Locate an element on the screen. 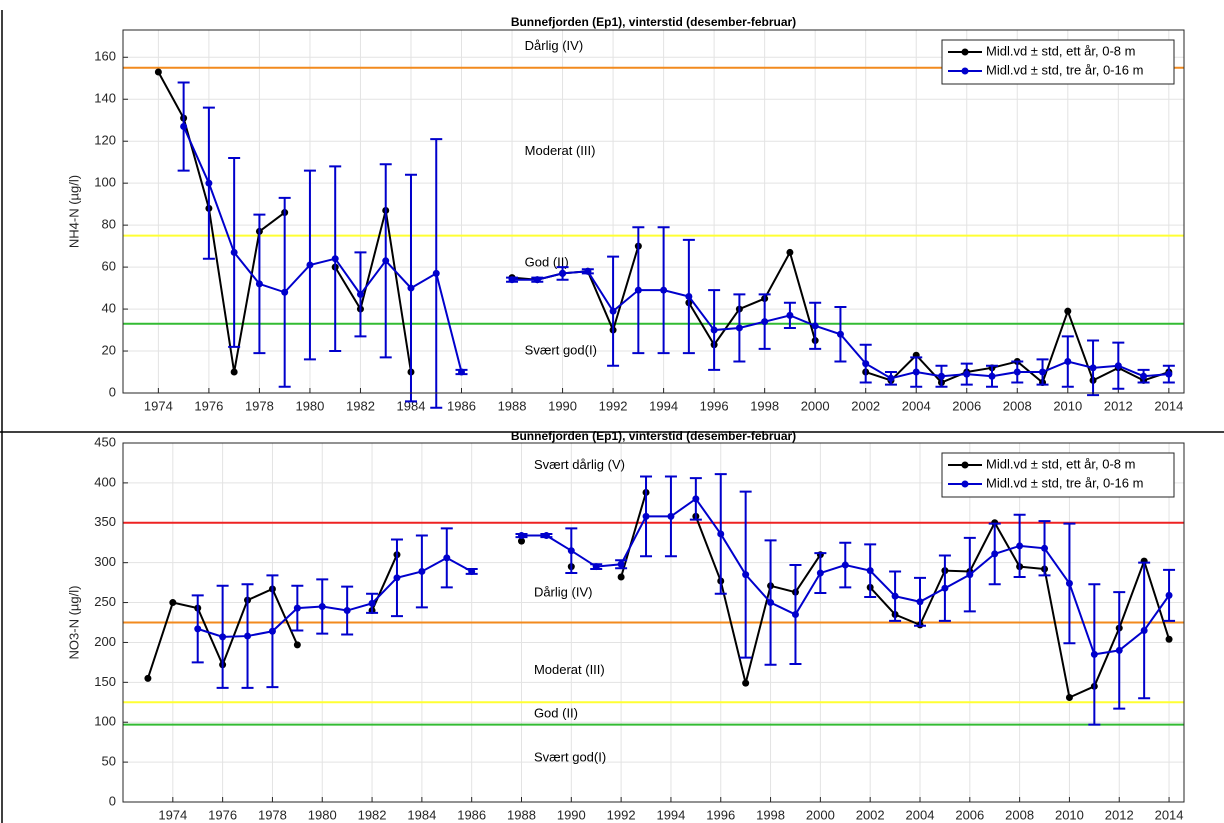  class-label: Svært dårlig (V) is located at coordinates (579, 464).